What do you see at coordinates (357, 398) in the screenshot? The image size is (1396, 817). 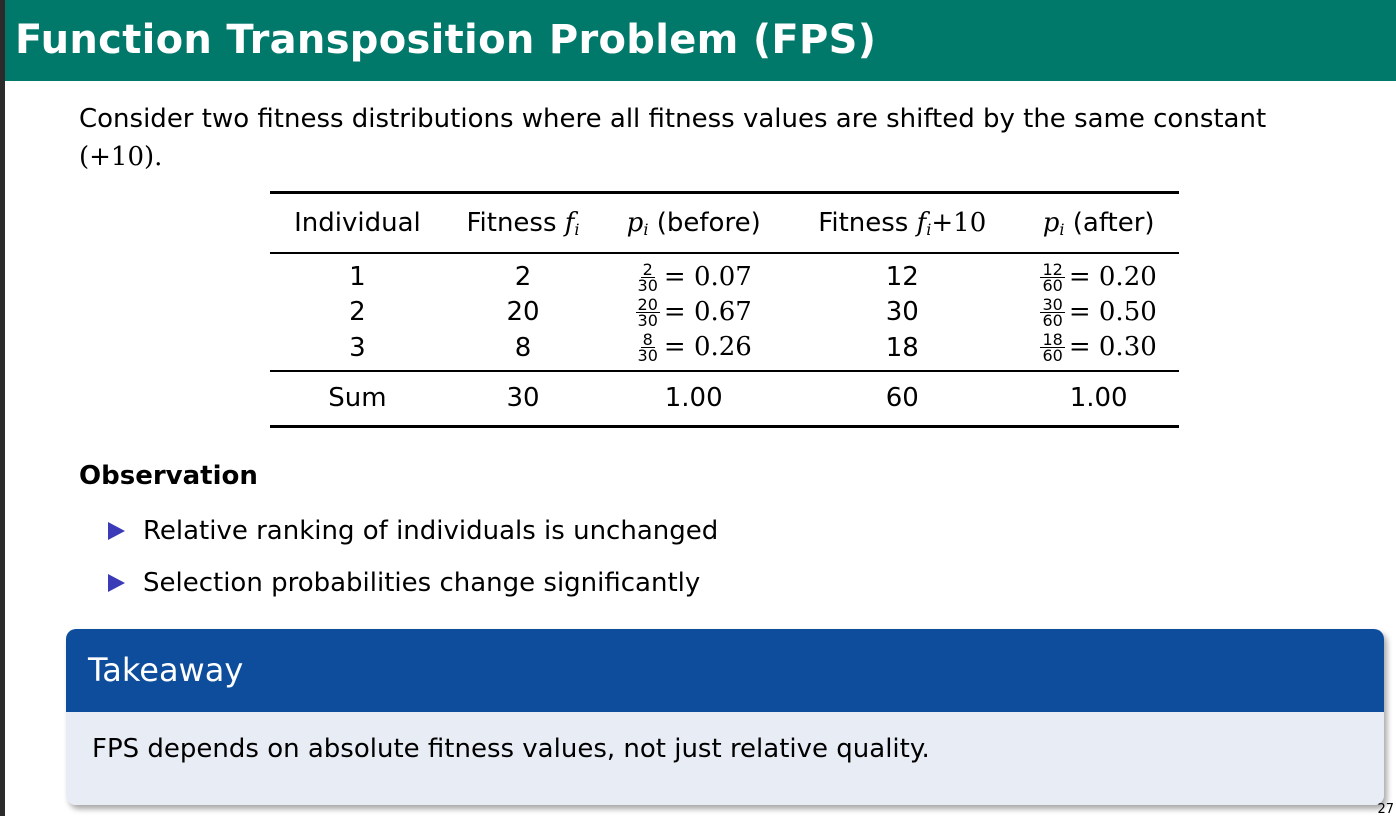 I see `sum-label: Sum` at bounding box center [357, 398].